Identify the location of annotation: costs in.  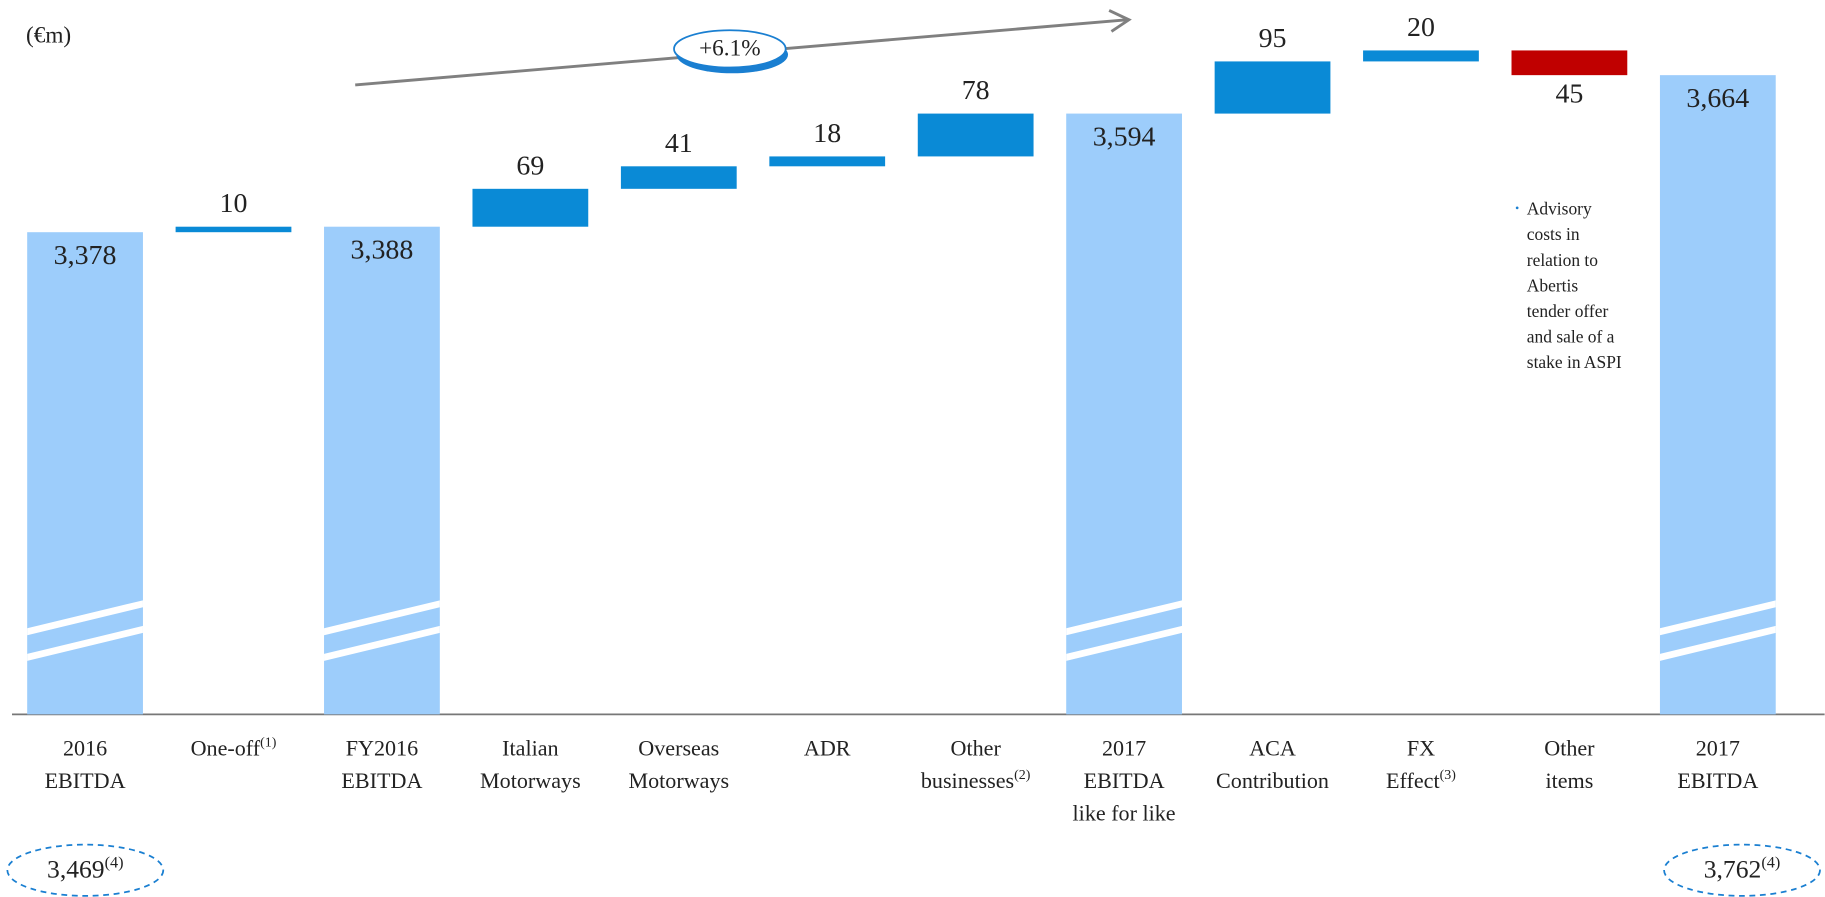
(1553, 234).